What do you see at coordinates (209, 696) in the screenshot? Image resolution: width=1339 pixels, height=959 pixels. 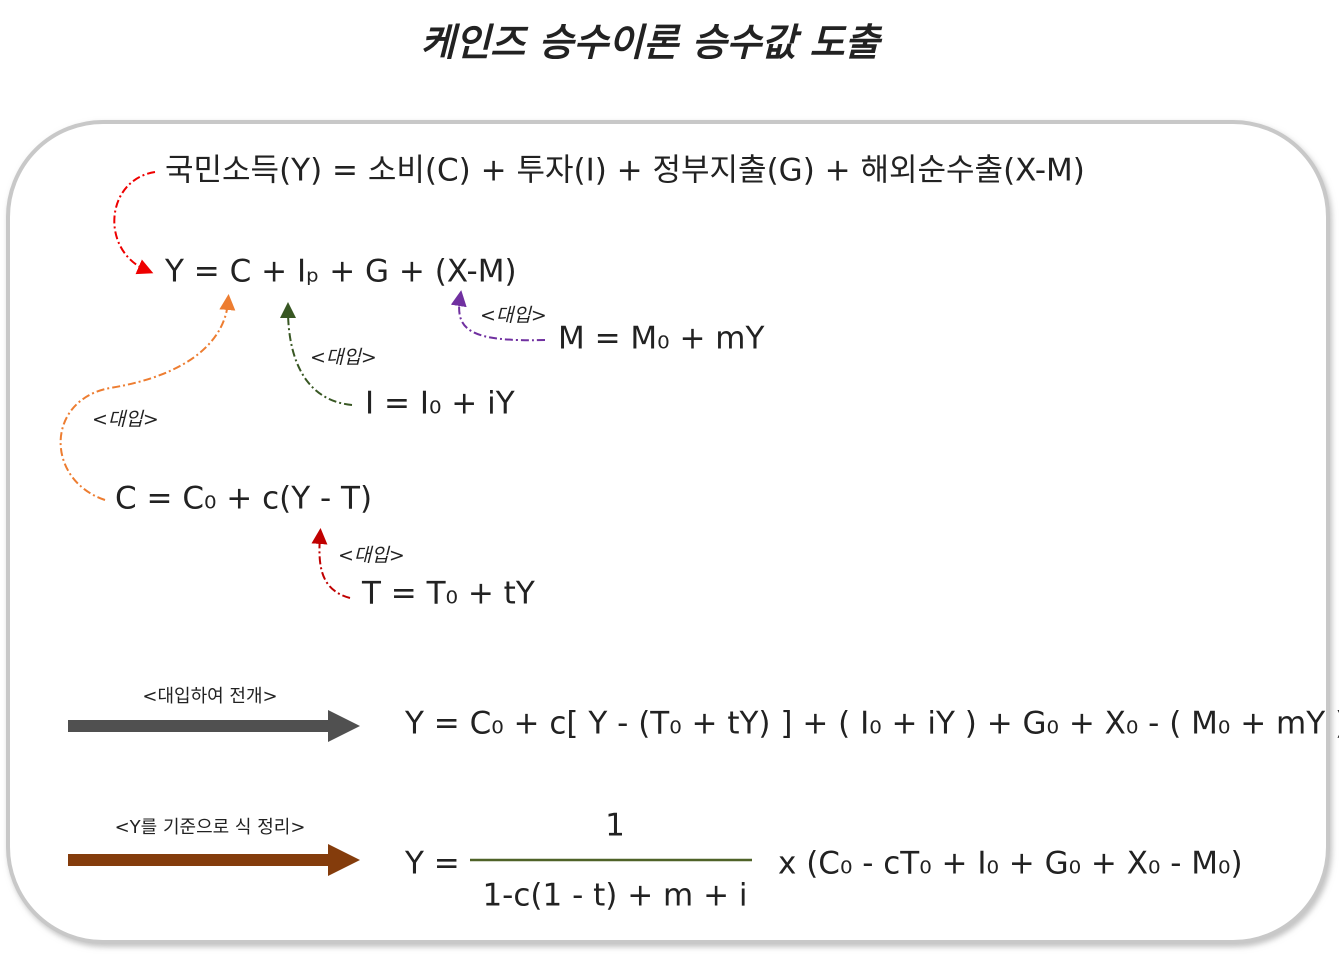 I see `step-label: <대입하여 전개>` at bounding box center [209, 696].